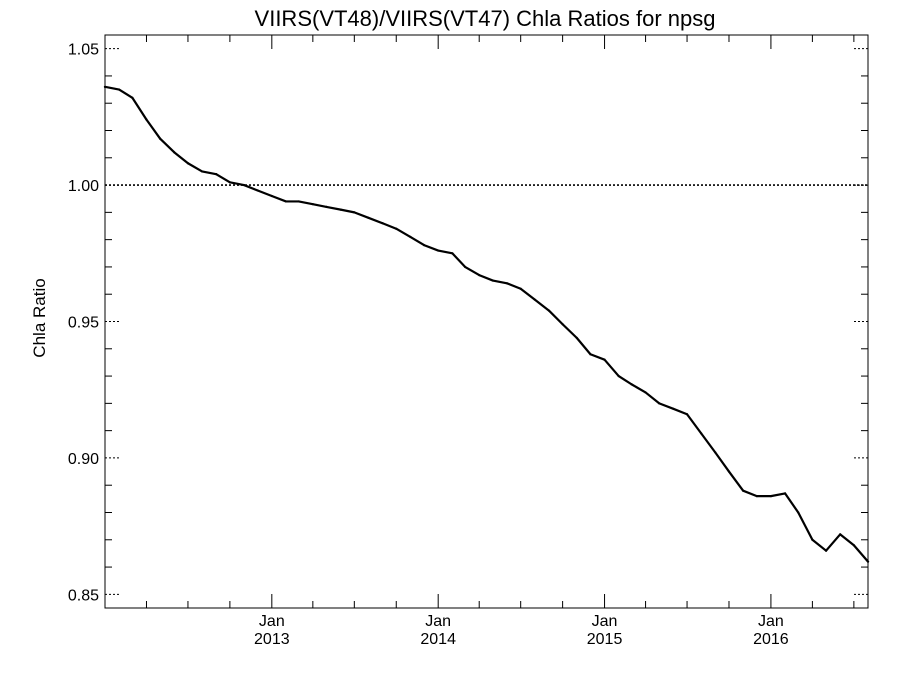 The height and width of the screenshot is (675, 900). Describe the element at coordinates (83, 186) in the screenshot. I see `y-tick-label: 1.00` at that location.